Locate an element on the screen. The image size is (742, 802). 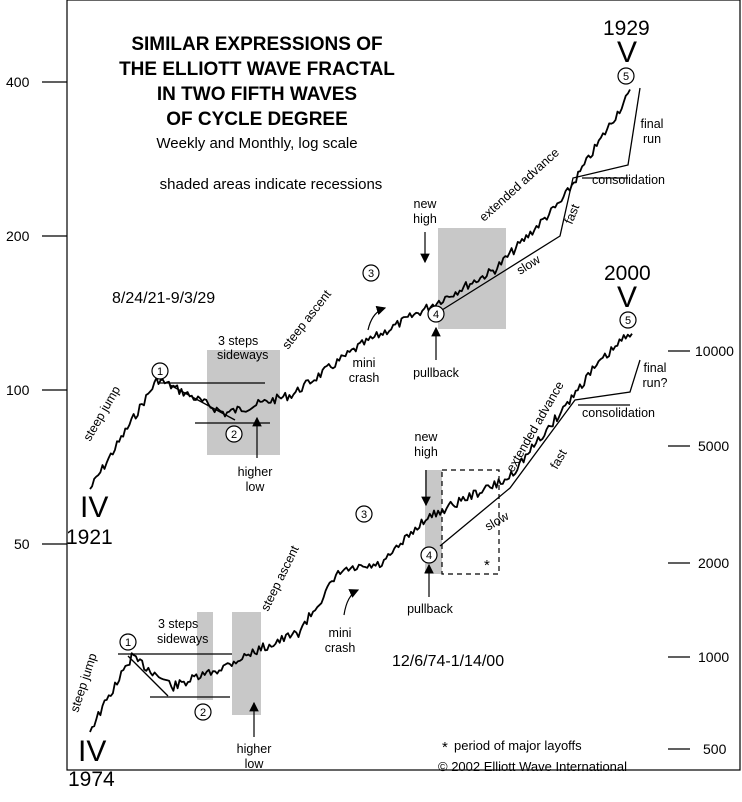
ann-run-1921: run is located at coordinates (652, 139).